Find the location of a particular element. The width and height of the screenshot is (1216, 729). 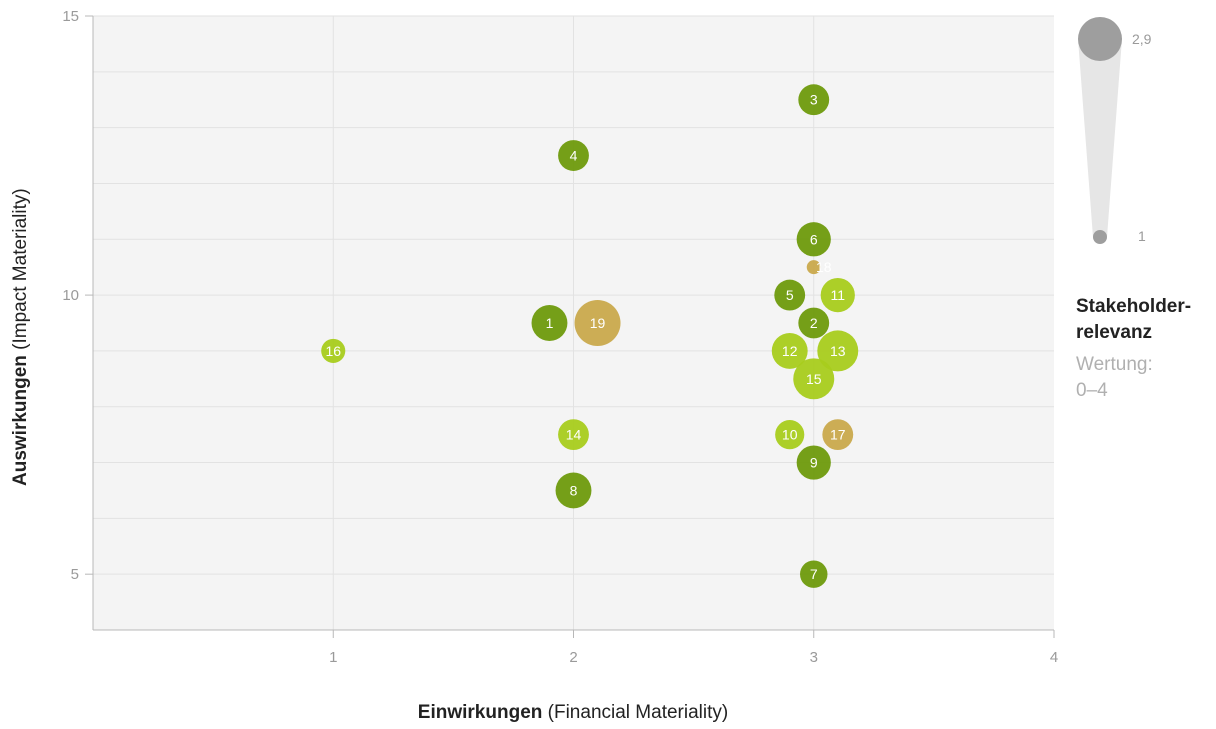

bubble-label: 1 is located at coordinates (550, 323).